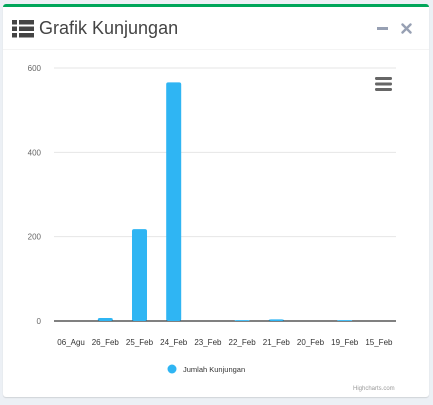  Describe the element at coordinates (106, 342) in the screenshot. I see `x-tick-label: 26_Feb` at that location.